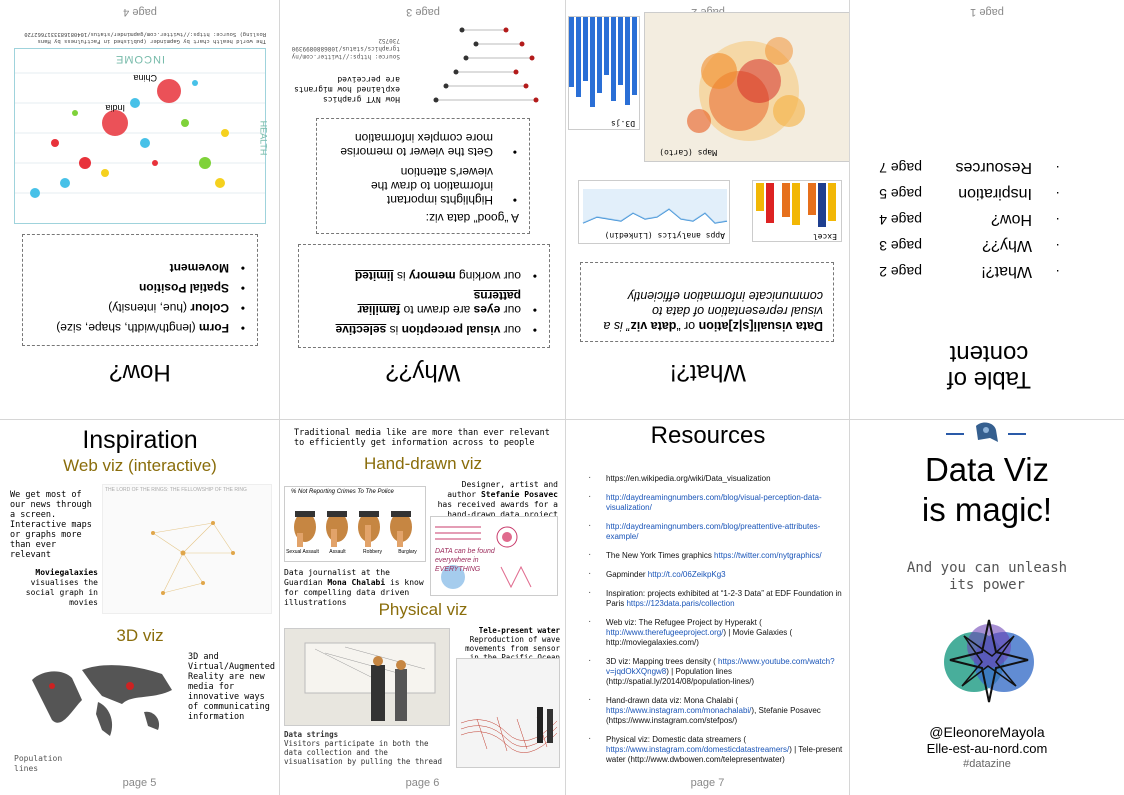 This screenshot has height=795, width=1124. What do you see at coordinates (900, 246) in the screenshot?
I see `toc-item-page: page 3` at bounding box center [900, 246].